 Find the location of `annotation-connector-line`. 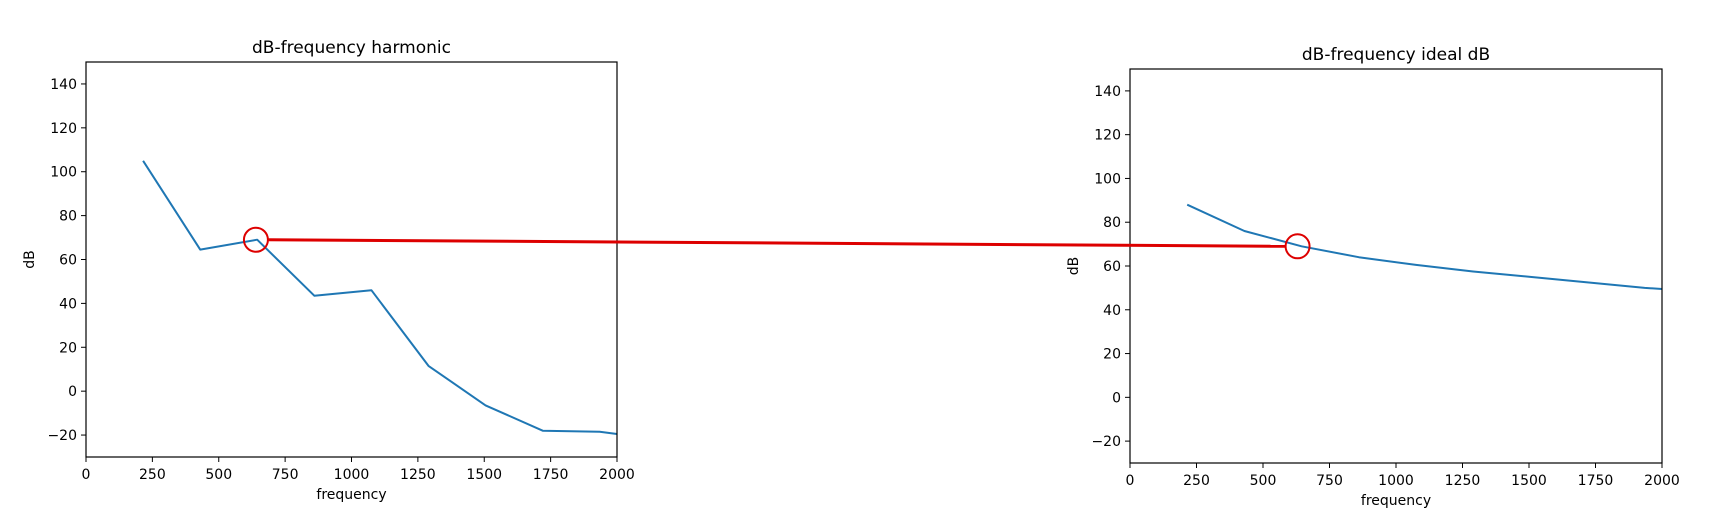

annotation-connector-line is located at coordinates (776, 243).